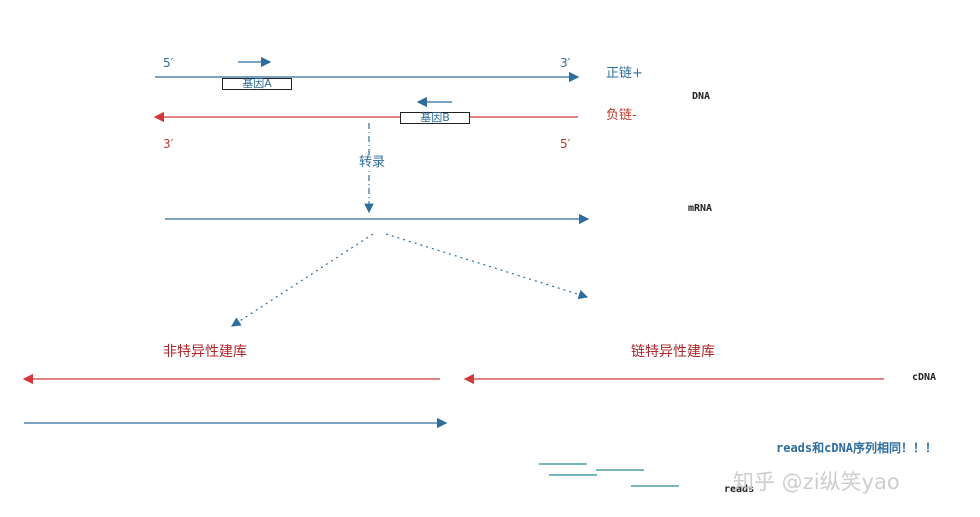 Image resolution: width=980 pixels, height=517 pixels. What do you see at coordinates (924, 377) in the screenshot?
I see `cdna-label: cDNA` at bounding box center [924, 377].